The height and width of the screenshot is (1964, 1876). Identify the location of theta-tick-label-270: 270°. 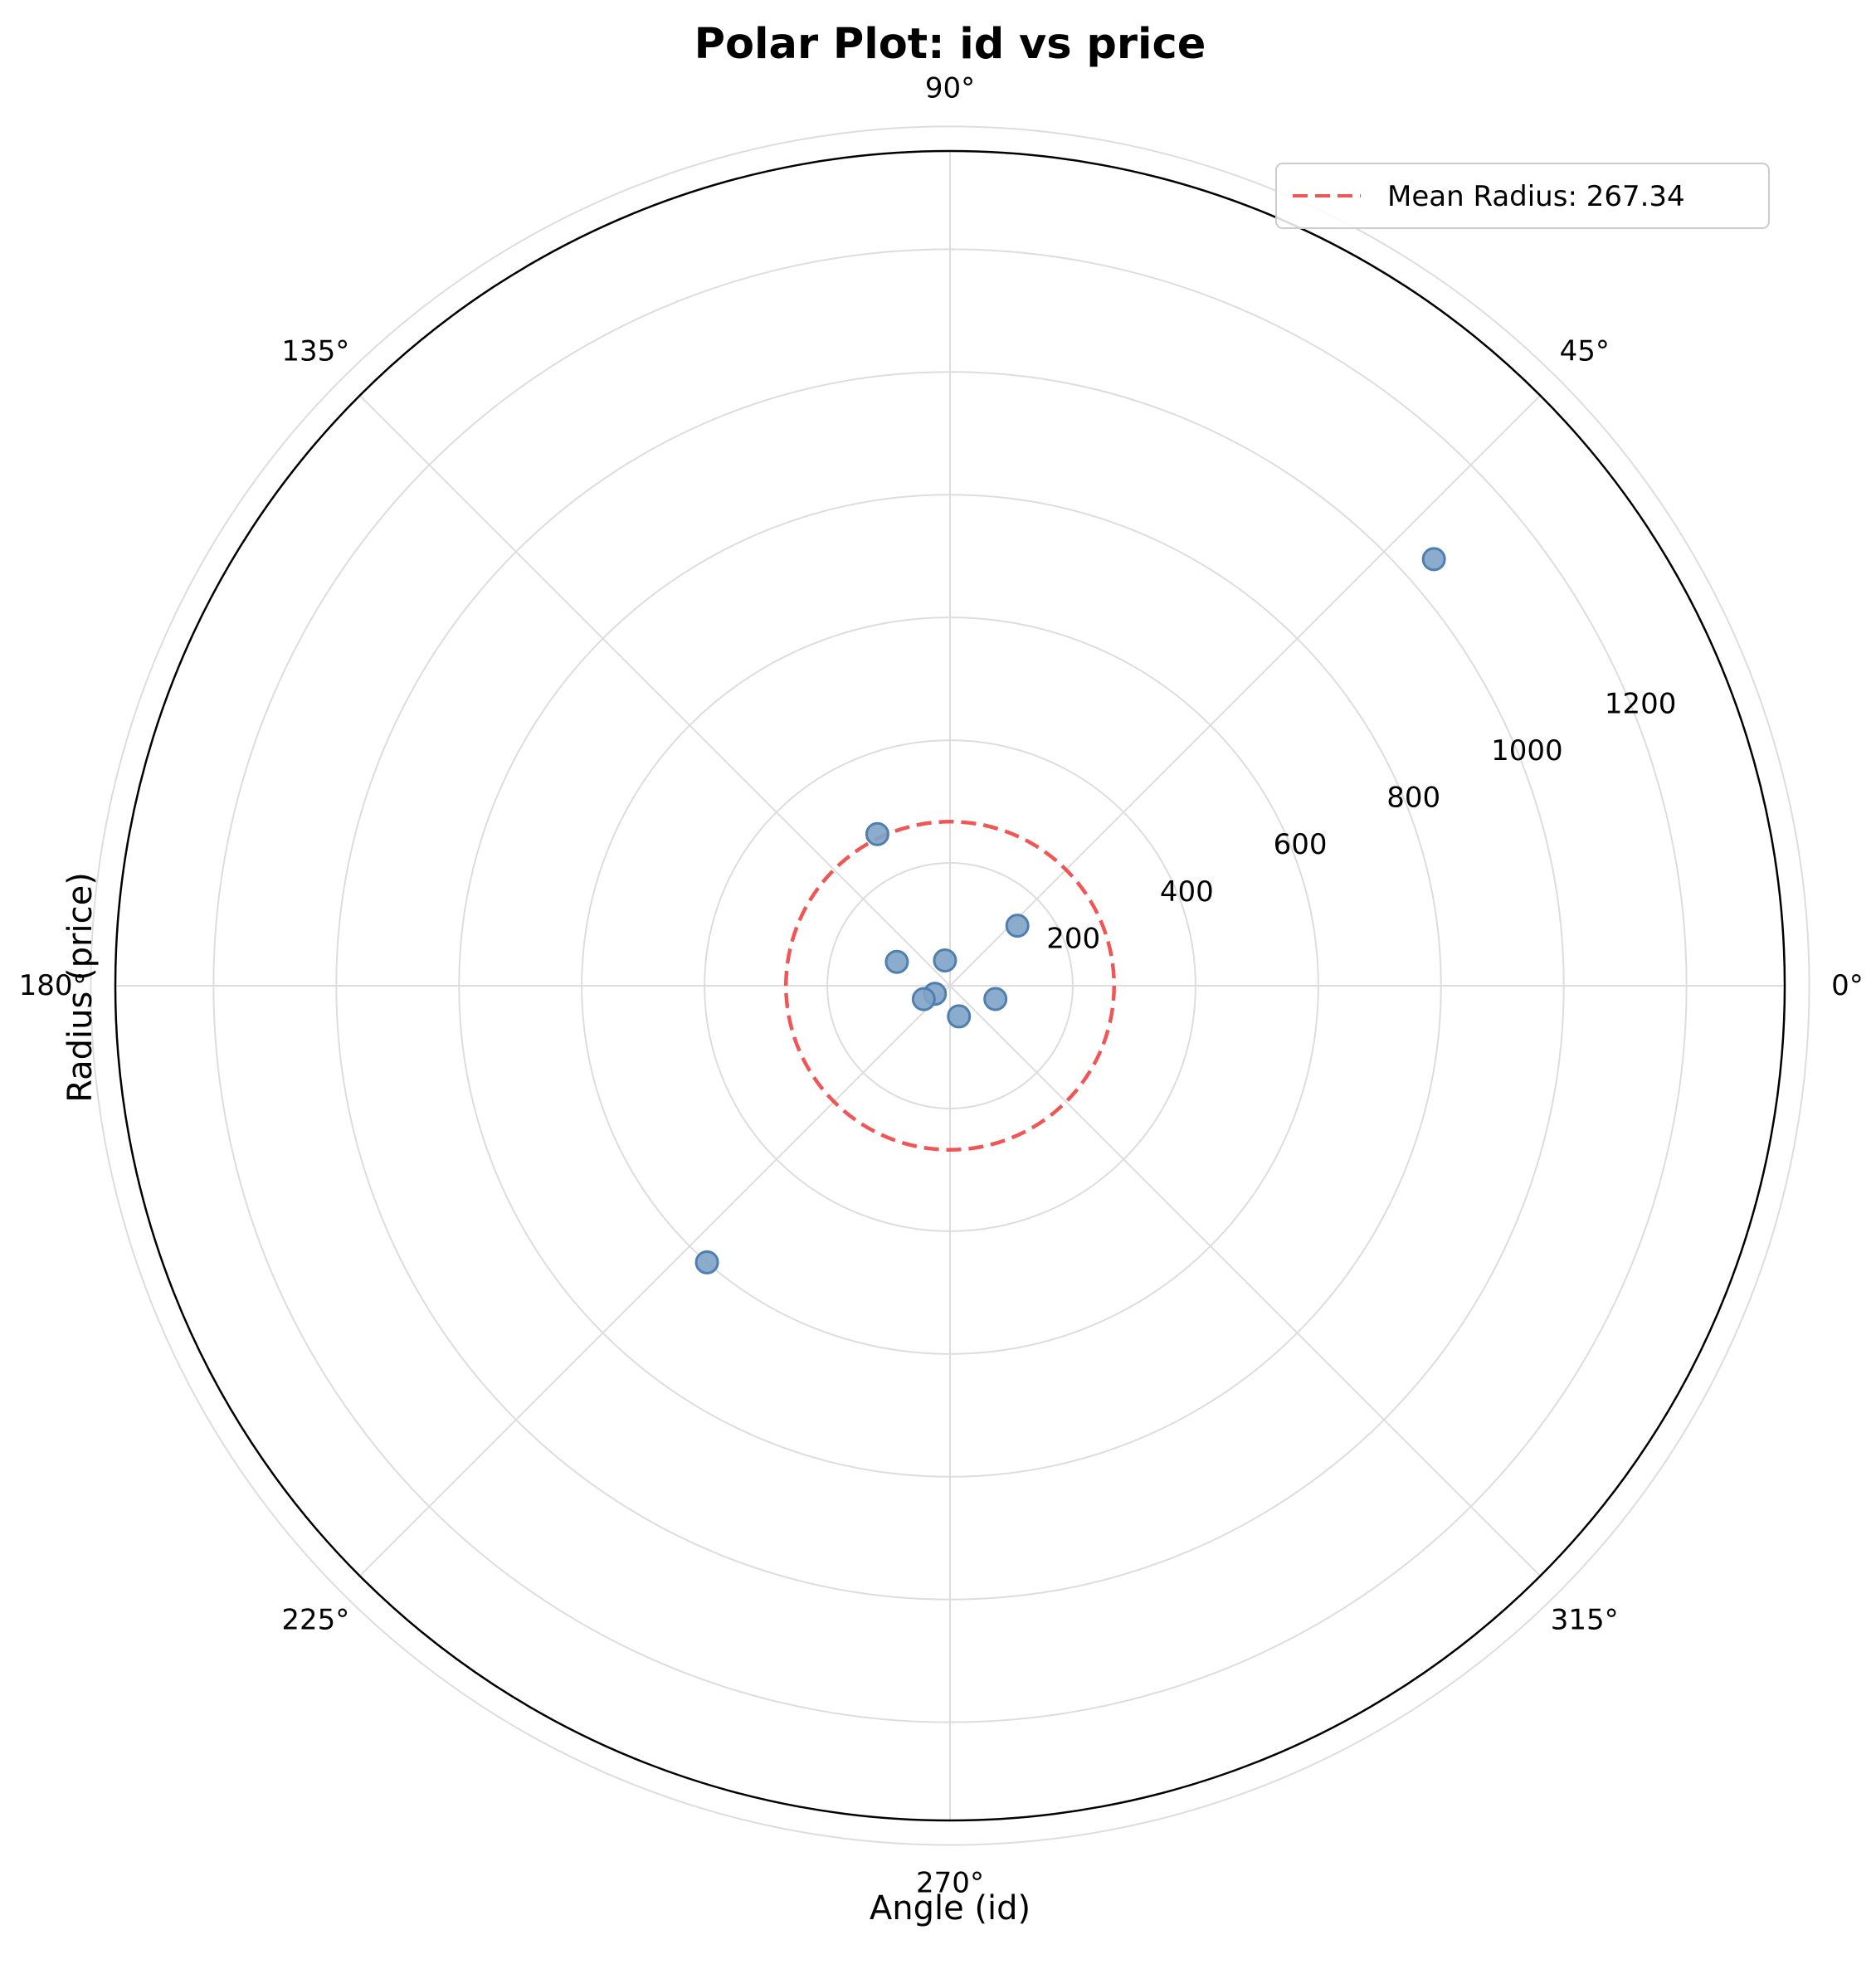
(950, 1882).